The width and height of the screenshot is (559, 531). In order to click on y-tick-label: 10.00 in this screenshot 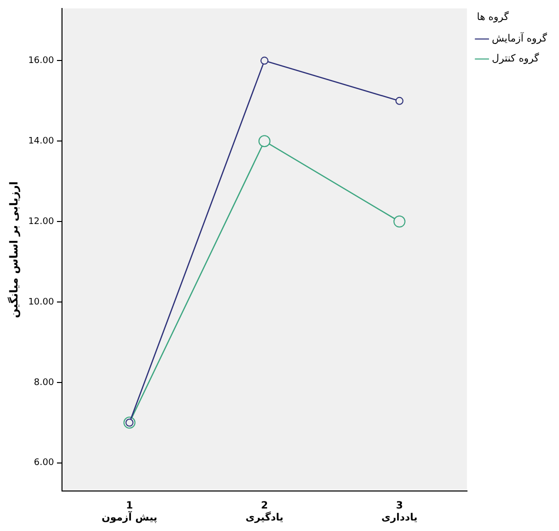, I will do `click(41, 302)`.